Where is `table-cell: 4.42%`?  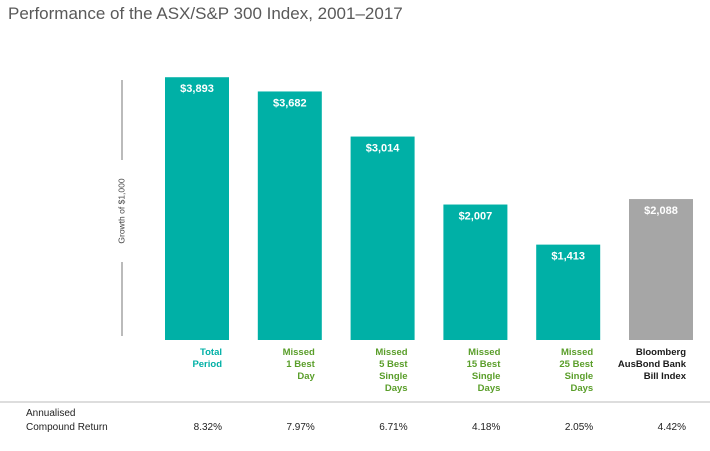
table-cell: 4.42% is located at coordinates (671, 427).